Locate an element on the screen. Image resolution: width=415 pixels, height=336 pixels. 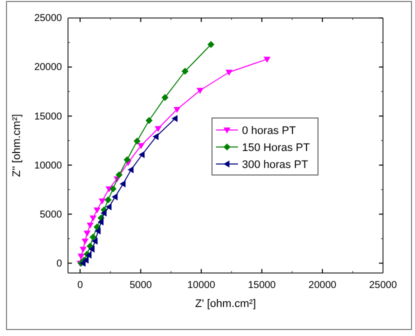
y-tick-label: 20000 is located at coordinates (48, 68).